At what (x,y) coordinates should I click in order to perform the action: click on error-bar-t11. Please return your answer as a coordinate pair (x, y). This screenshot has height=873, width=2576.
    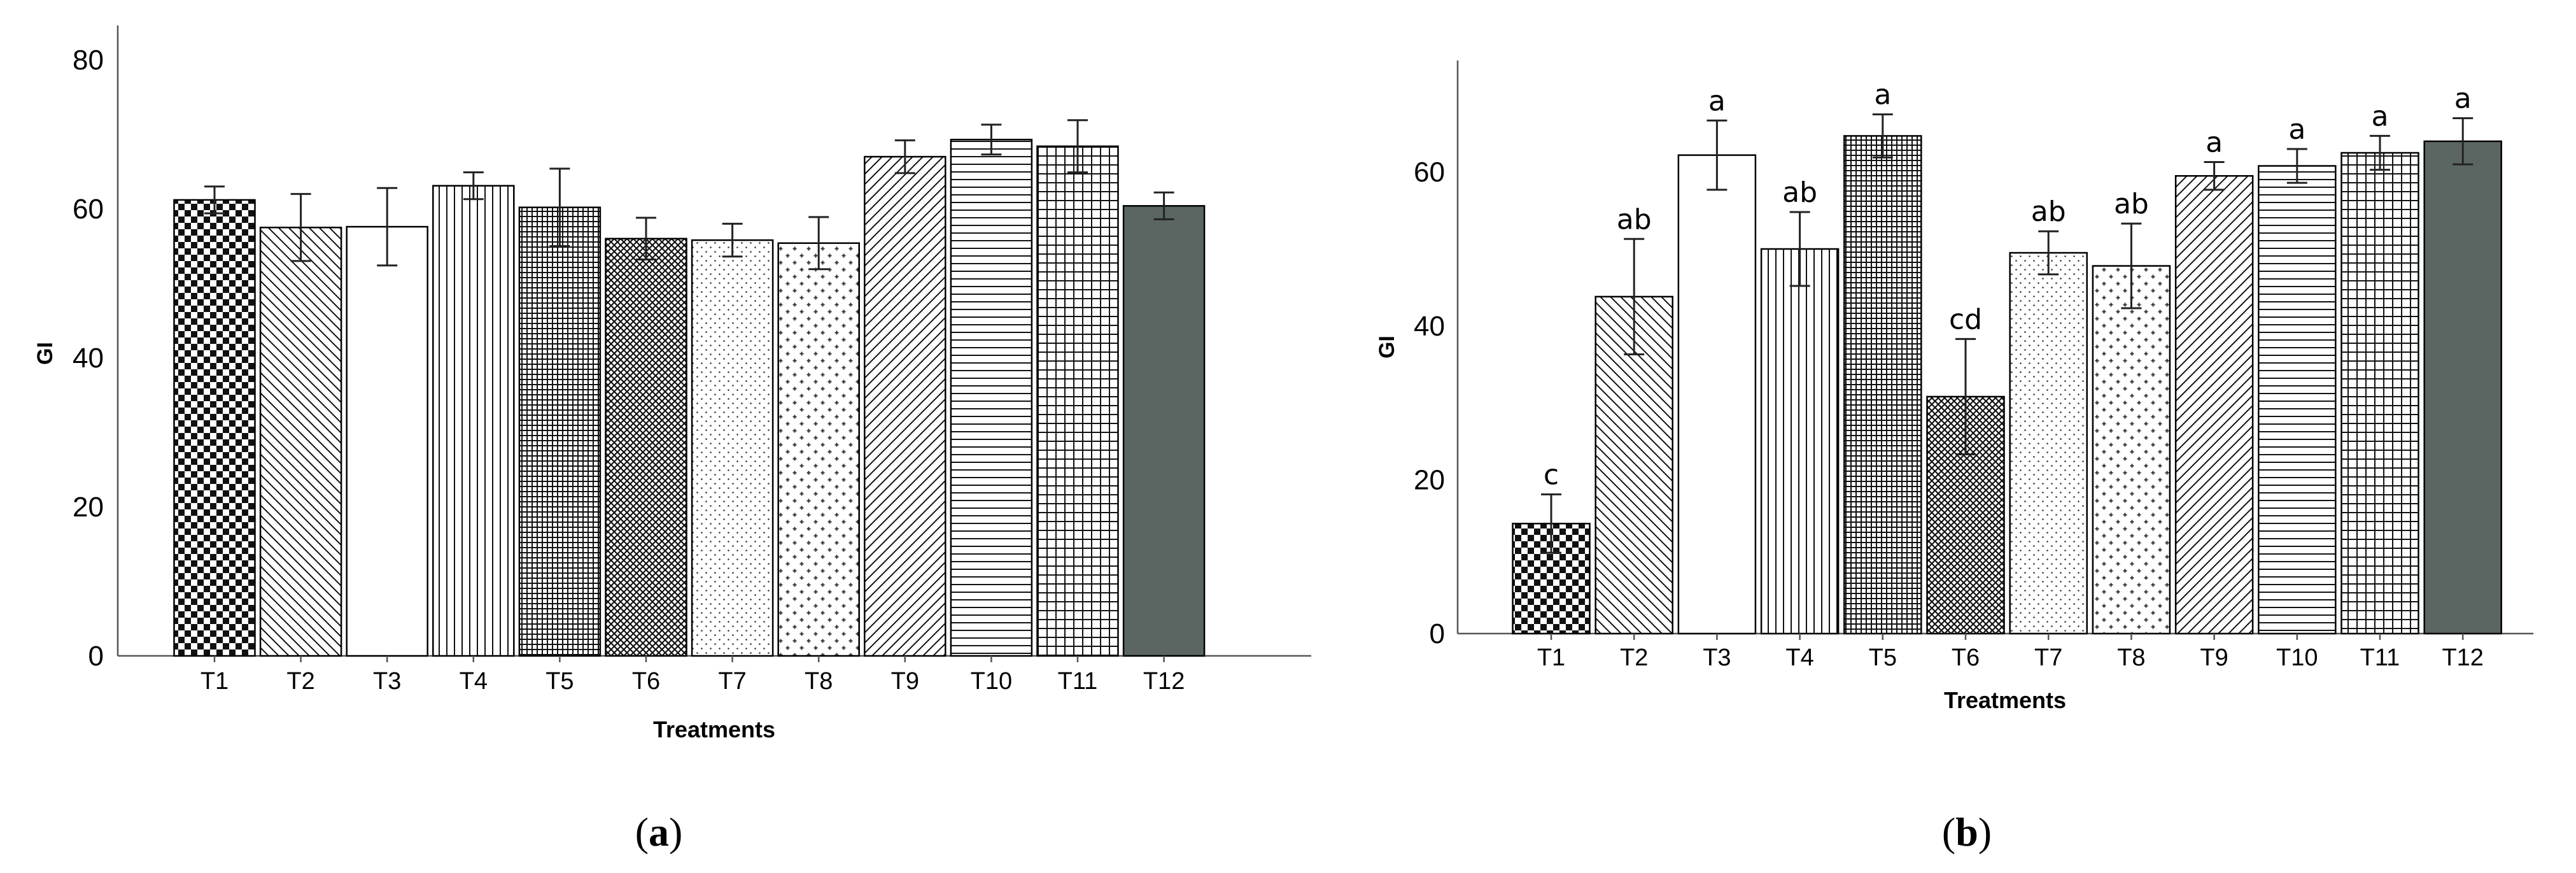
    Looking at the image, I should click on (1078, 146).